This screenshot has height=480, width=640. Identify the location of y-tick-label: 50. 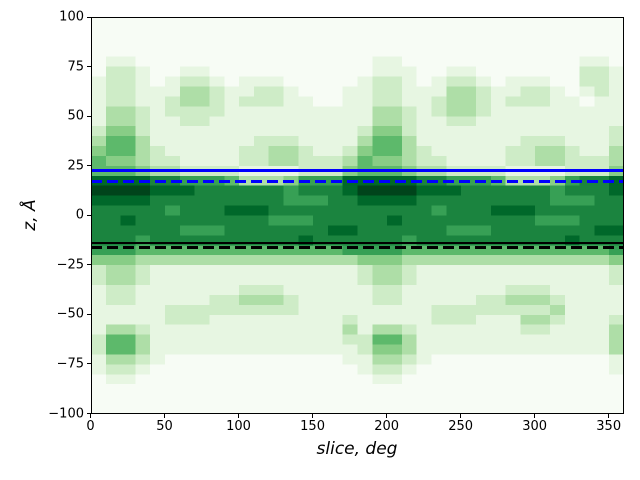
(75, 116).